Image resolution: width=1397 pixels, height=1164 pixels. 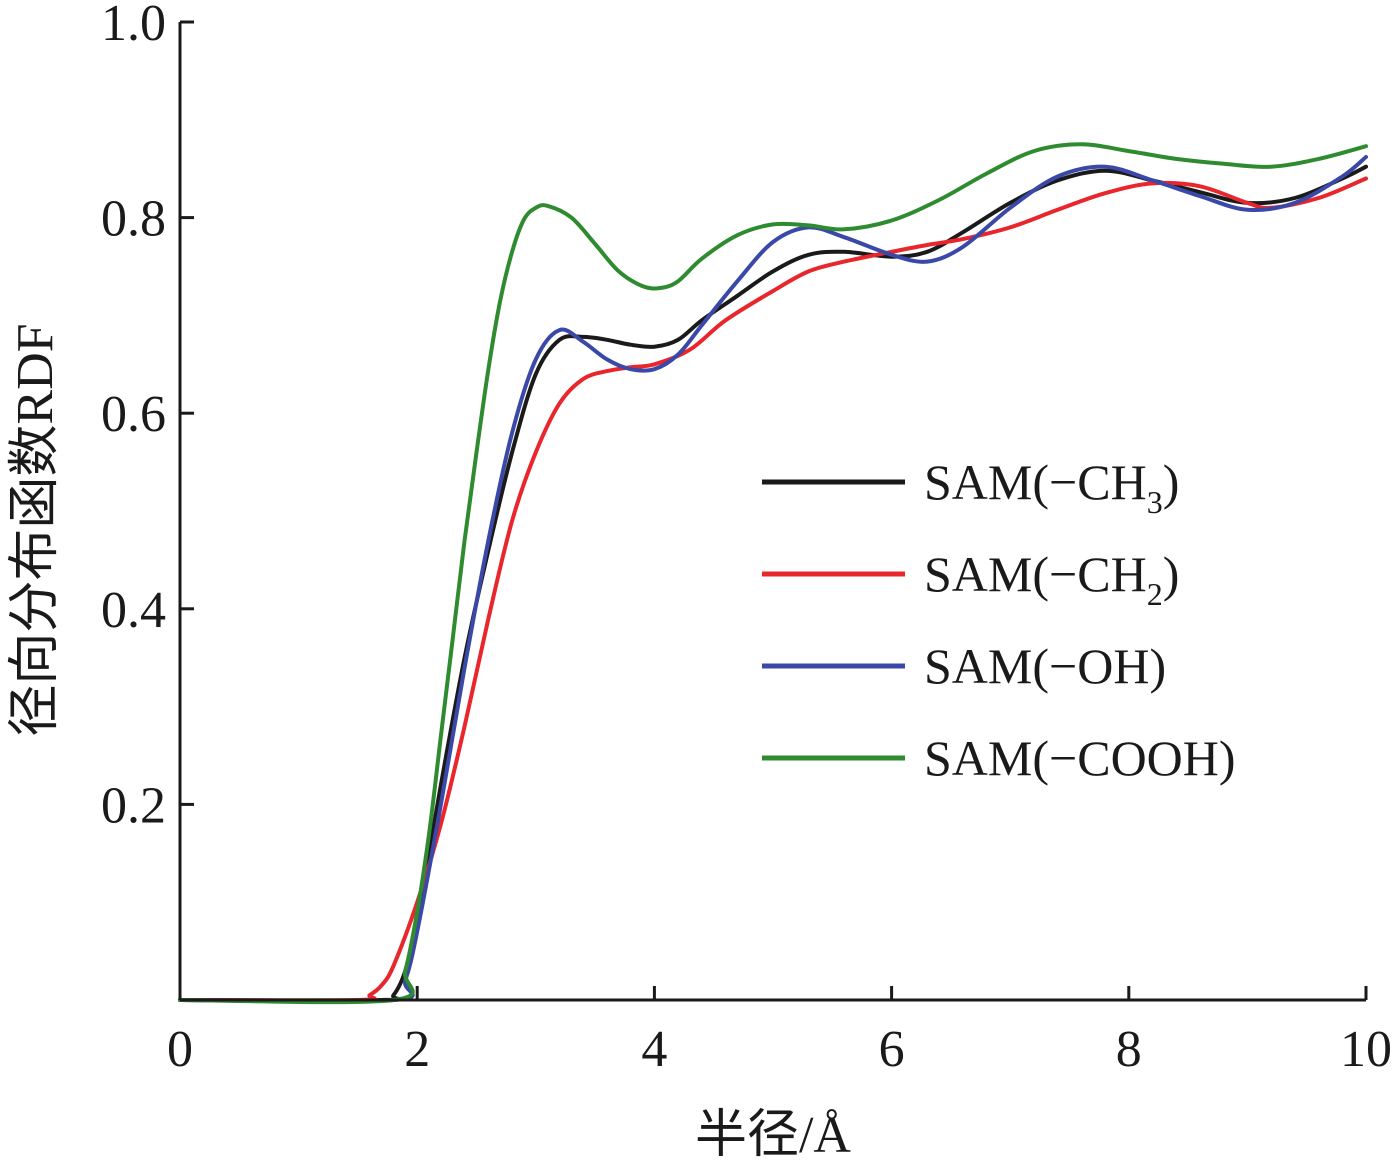 What do you see at coordinates (133, 414) in the screenshot?
I see `y-tick-label: 0.6` at bounding box center [133, 414].